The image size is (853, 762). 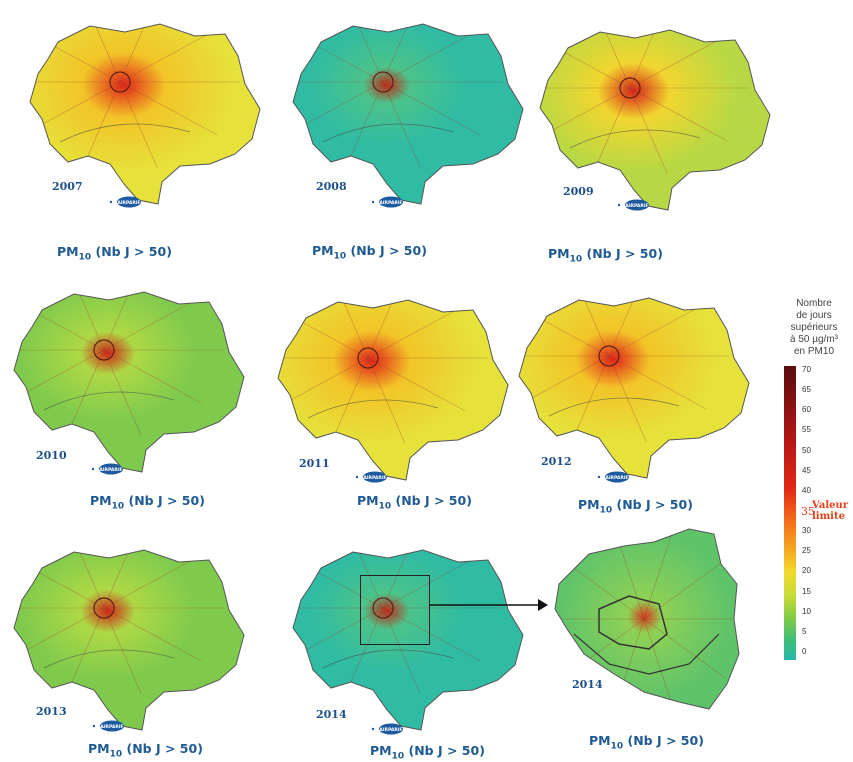 What do you see at coordinates (804, 632) in the screenshot?
I see `legend-tick-label: 5` at bounding box center [804, 632].